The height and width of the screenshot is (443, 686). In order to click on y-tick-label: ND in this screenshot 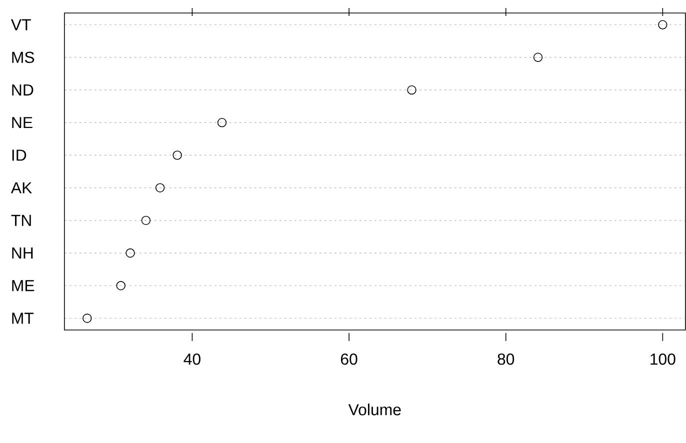, I will do `click(23, 90)`.